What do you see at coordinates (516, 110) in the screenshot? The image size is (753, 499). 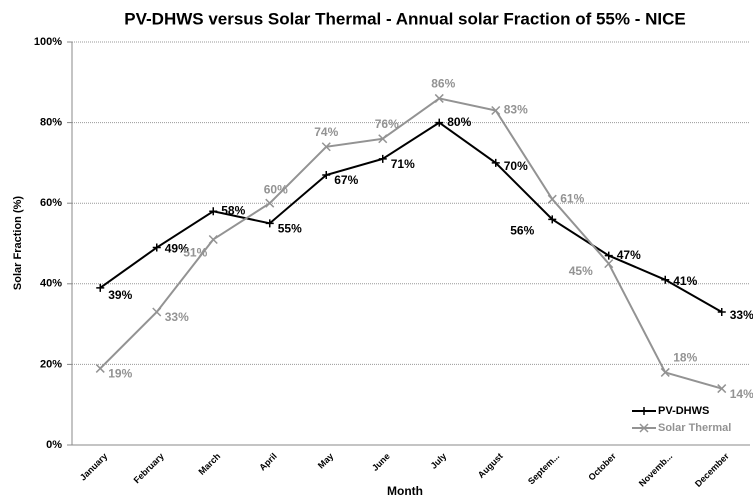 I see `data-label: 83%` at bounding box center [516, 110].